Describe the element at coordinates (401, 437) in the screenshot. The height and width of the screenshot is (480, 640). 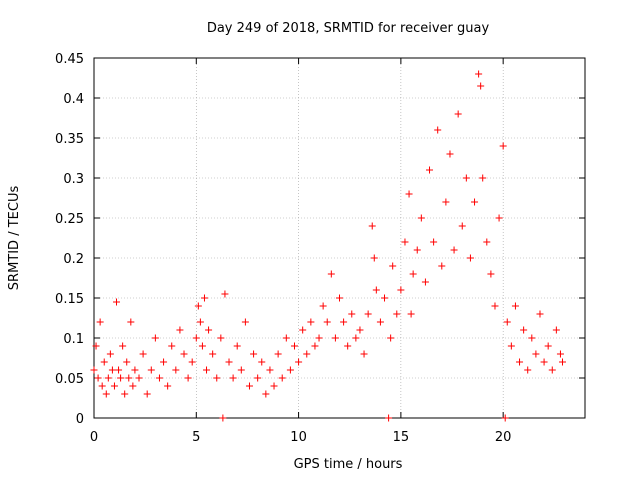
I see `x-tick-label: 15` at that location.